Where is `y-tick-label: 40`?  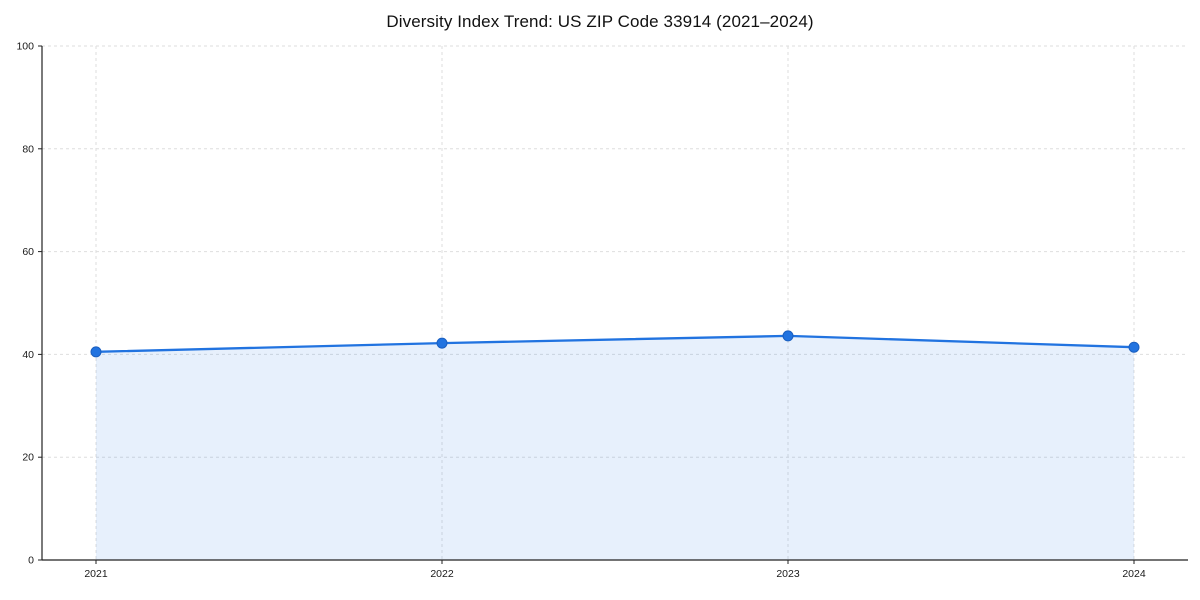
y-tick-label: 40 is located at coordinates (28, 355).